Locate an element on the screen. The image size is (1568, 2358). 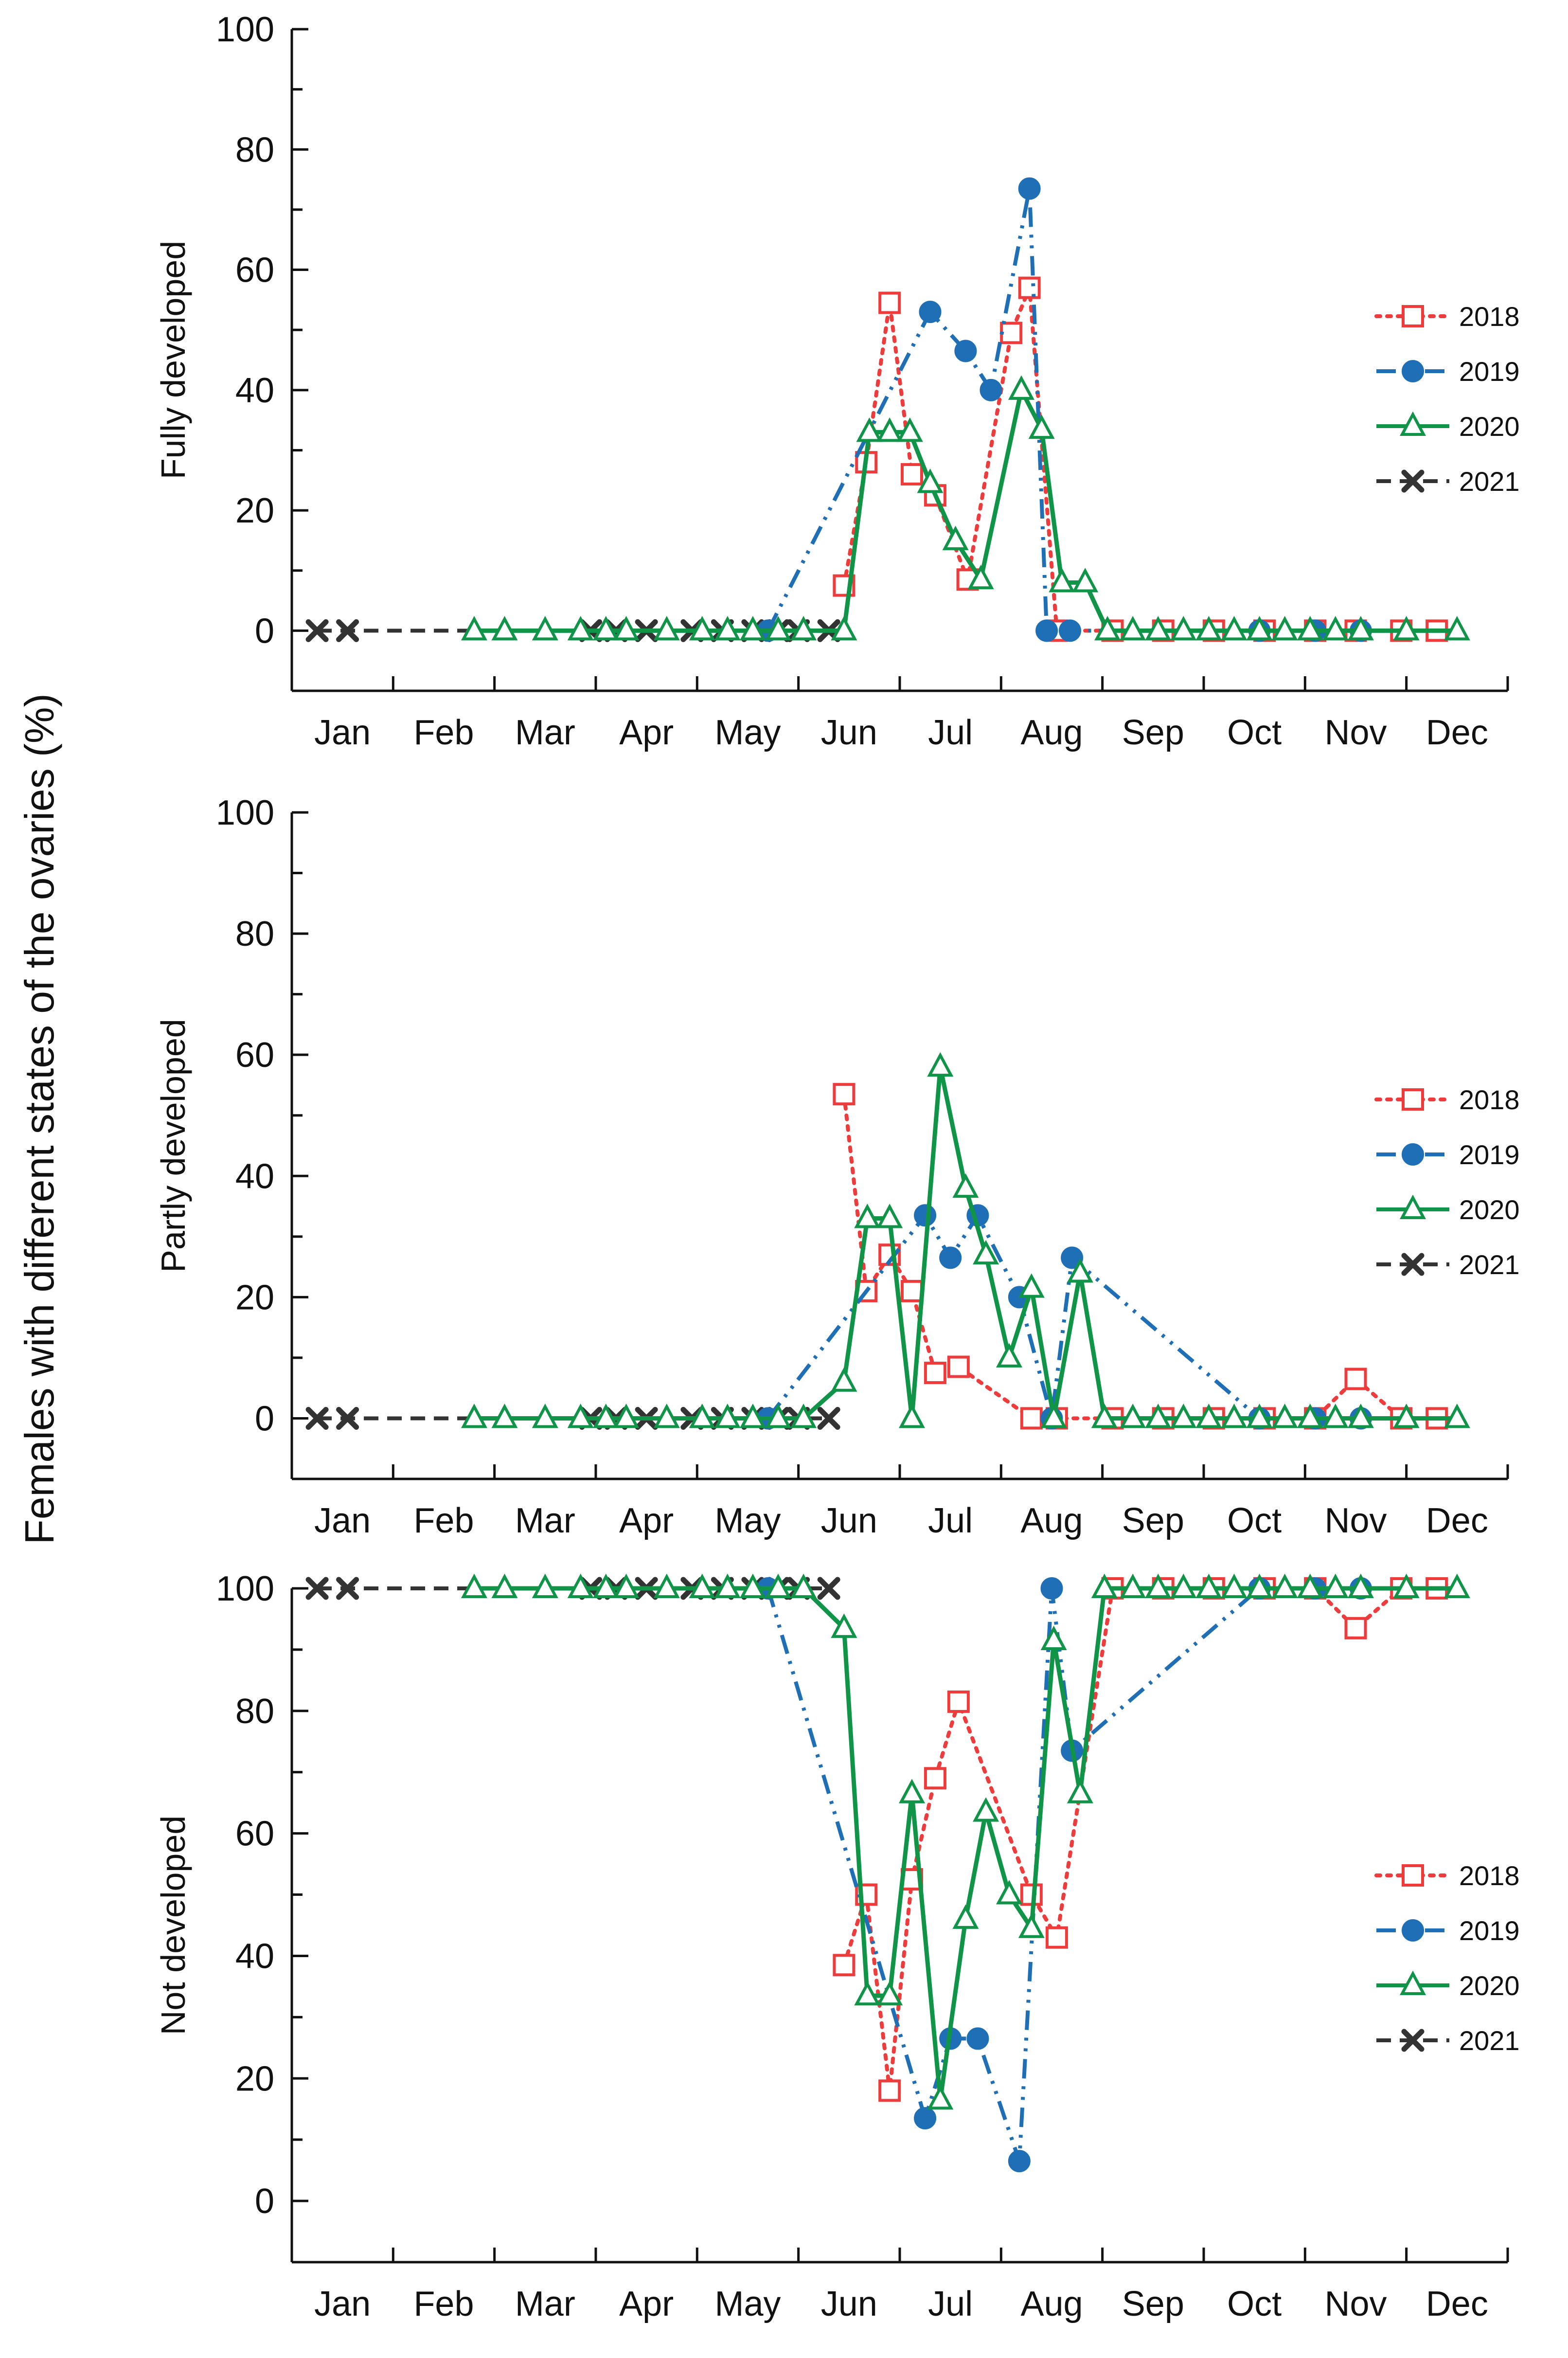
not-developed-x-tick-label: Mar is located at coordinates (545, 2304).